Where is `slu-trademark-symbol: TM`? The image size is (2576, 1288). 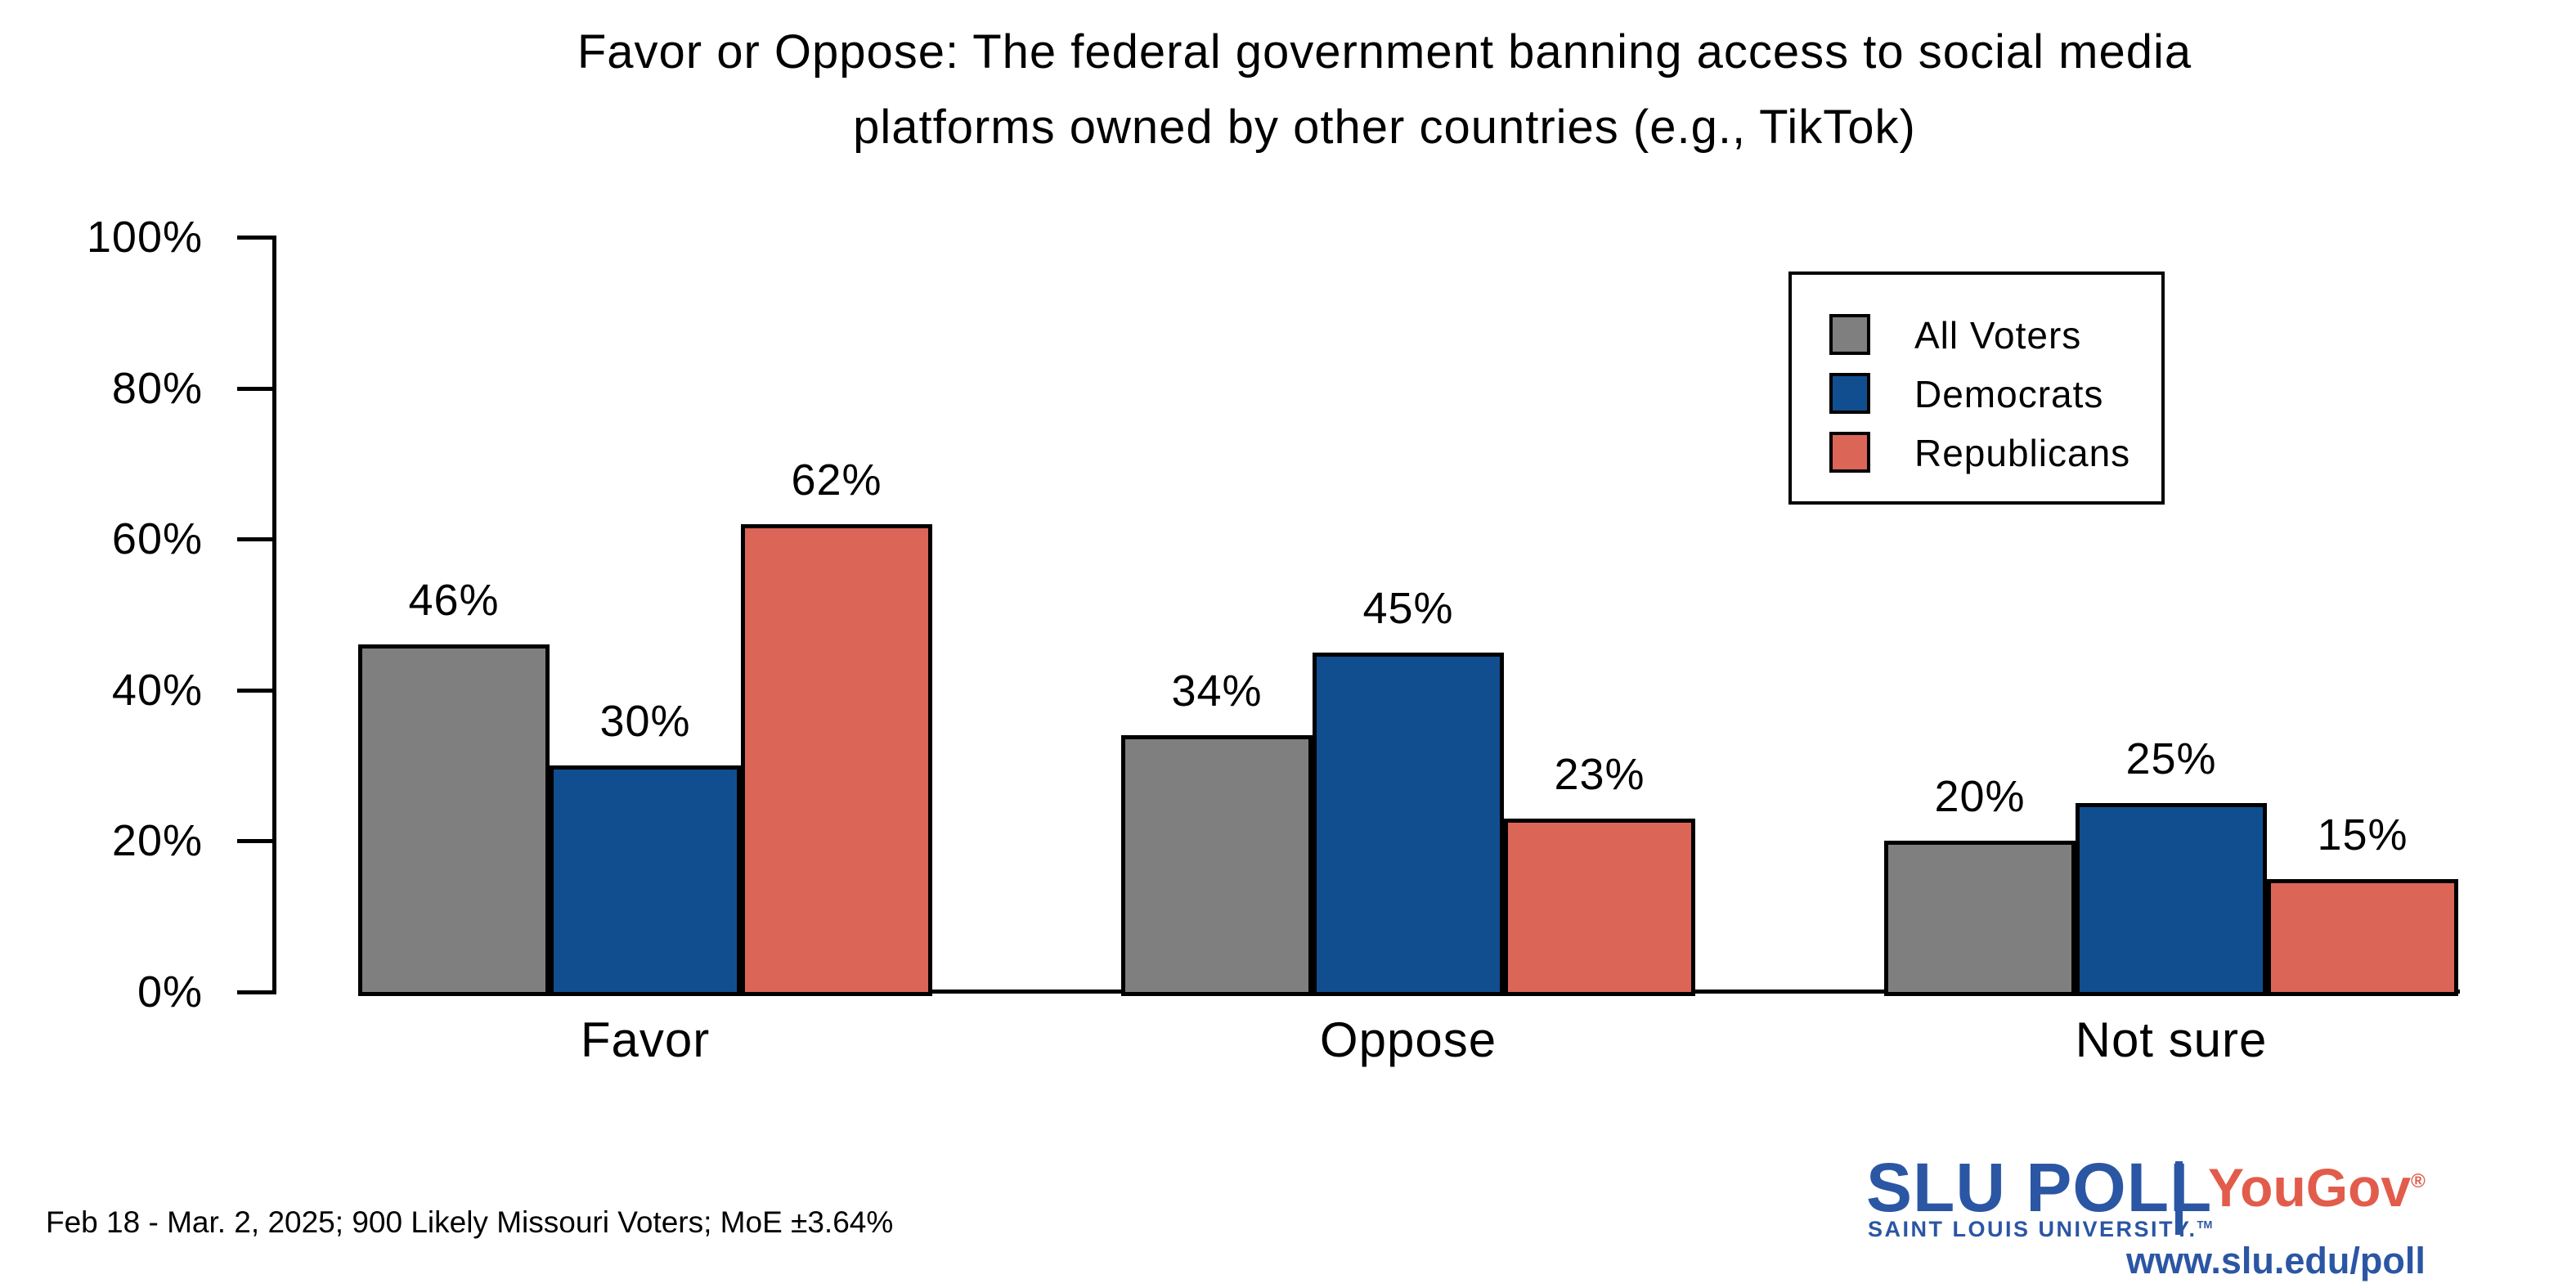
slu-trademark-symbol: TM is located at coordinates (2205, 1224).